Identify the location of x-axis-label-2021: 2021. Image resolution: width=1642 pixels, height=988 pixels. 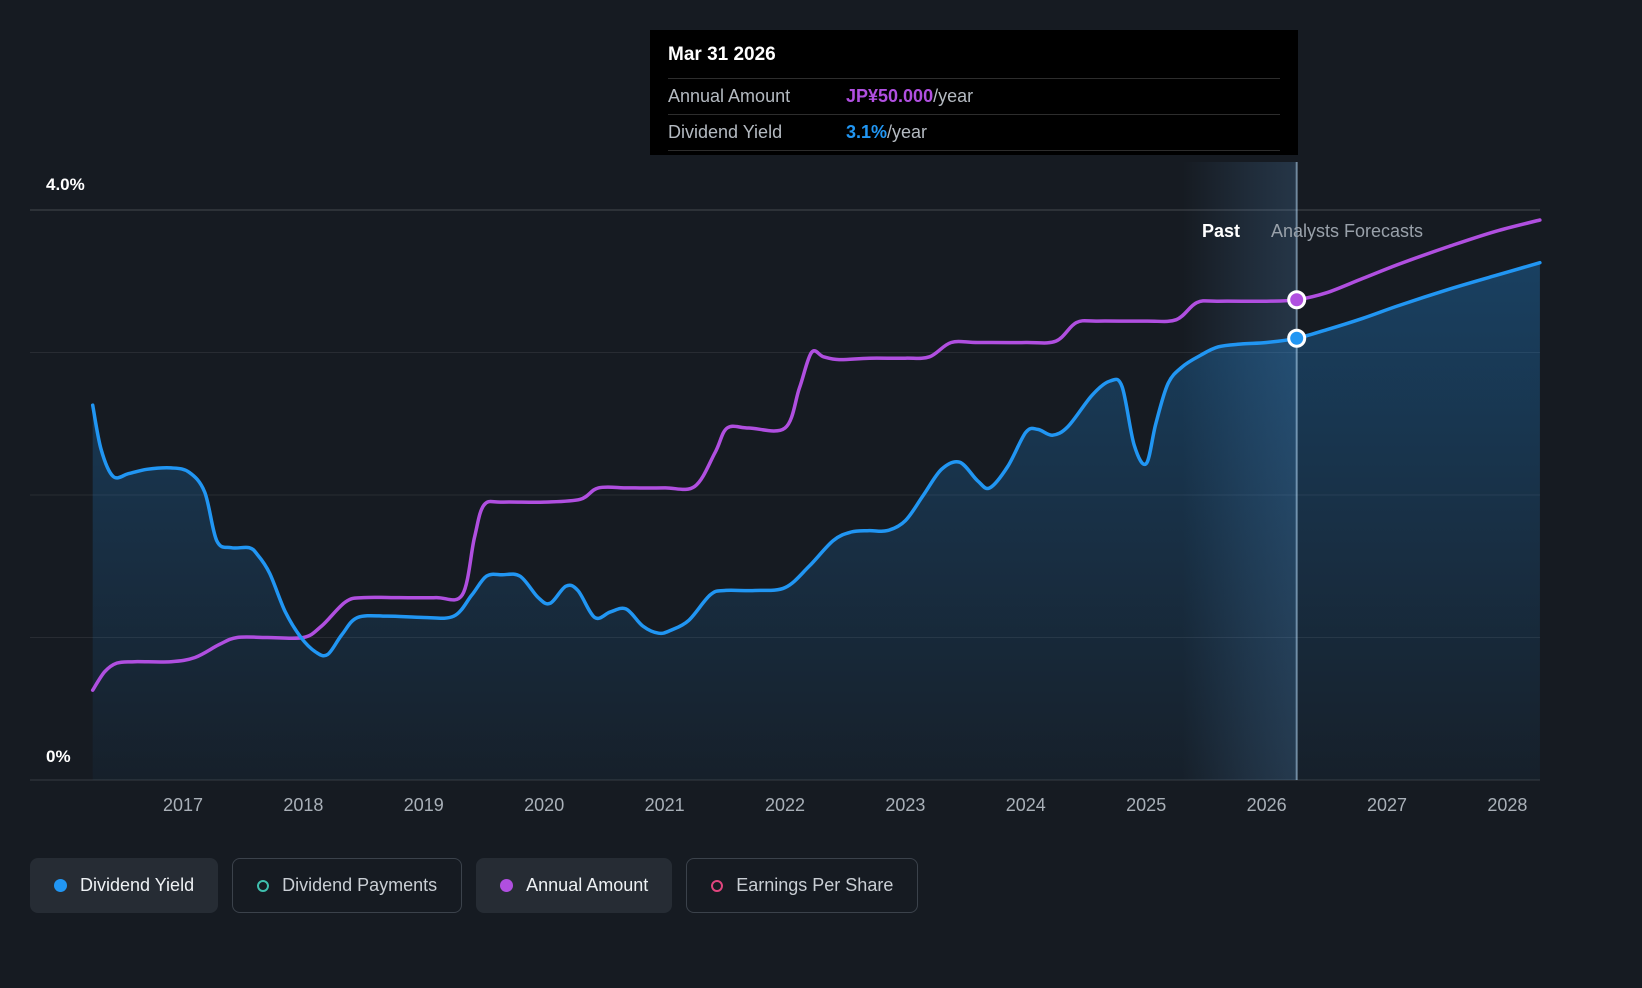
(664, 805).